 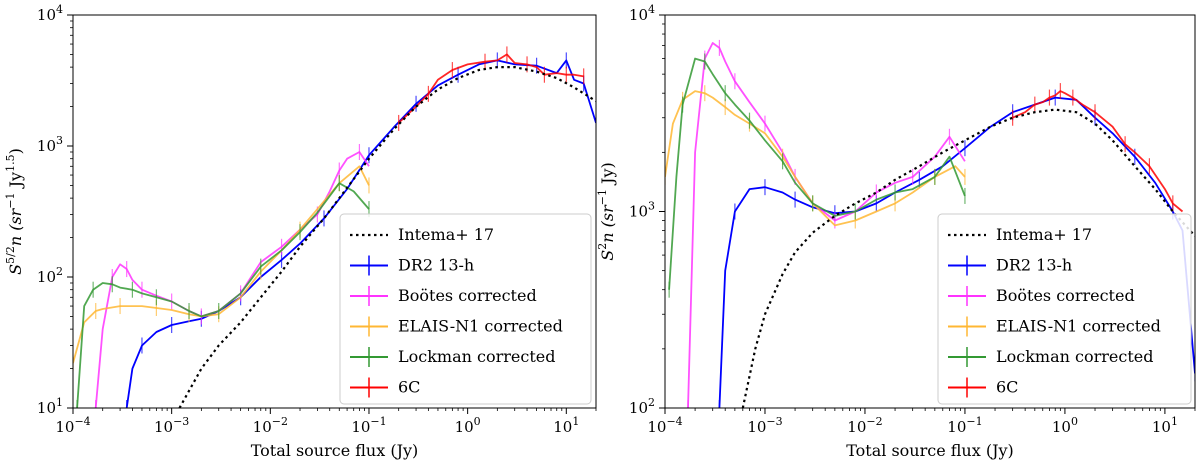 What do you see at coordinates (14, 211) in the screenshot?
I see `y-axis-title: S5/2n (sr−1 Jy1.5)` at bounding box center [14, 211].